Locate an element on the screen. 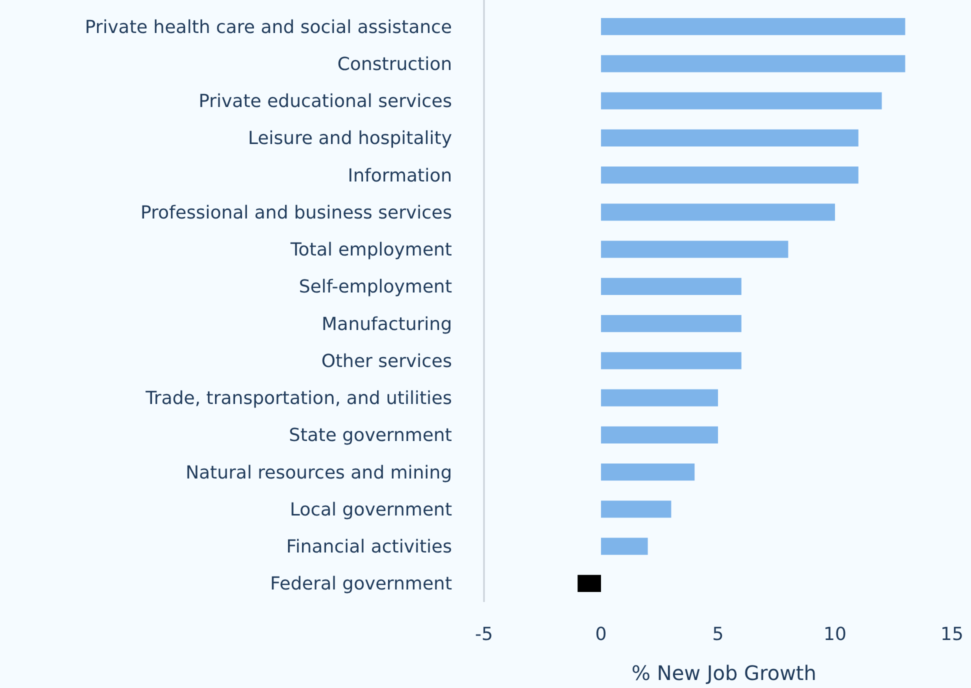 Image resolution: width=971 pixels, height=688 pixels. y-tick-label: Private educational services is located at coordinates (325, 101).